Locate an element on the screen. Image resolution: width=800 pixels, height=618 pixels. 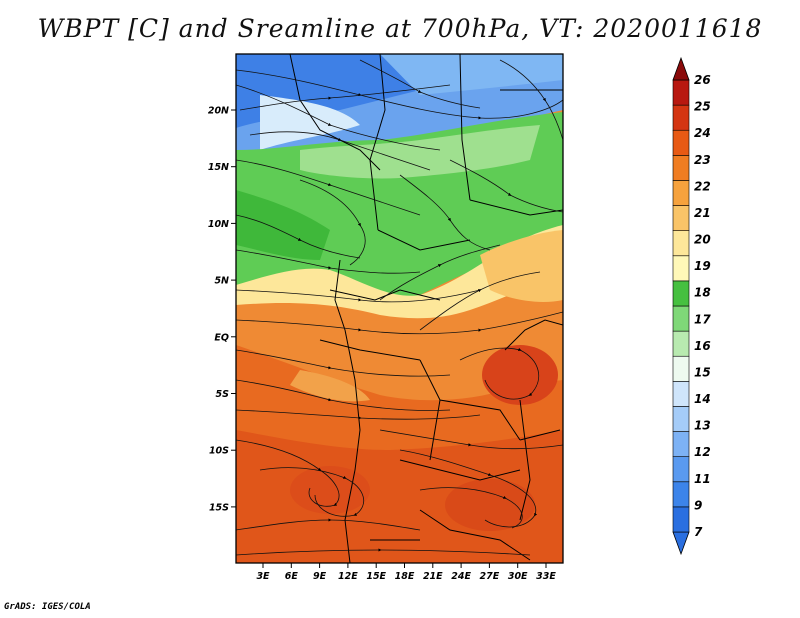
y-axis: 20N 15N 10N 5N EQ 5S 10S 15S is located at coordinates (222, 309).